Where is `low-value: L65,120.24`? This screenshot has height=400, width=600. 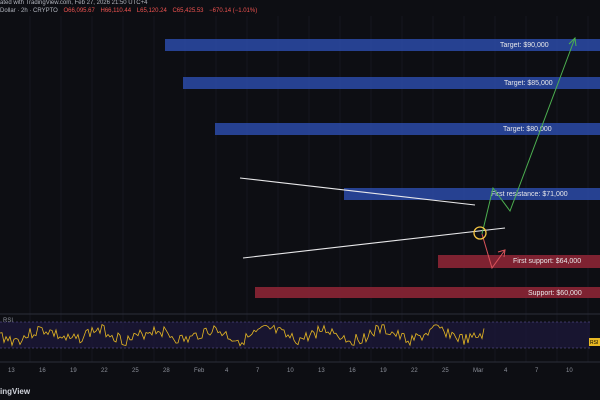 low-value: L65,120.24 is located at coordinates (151, 11).